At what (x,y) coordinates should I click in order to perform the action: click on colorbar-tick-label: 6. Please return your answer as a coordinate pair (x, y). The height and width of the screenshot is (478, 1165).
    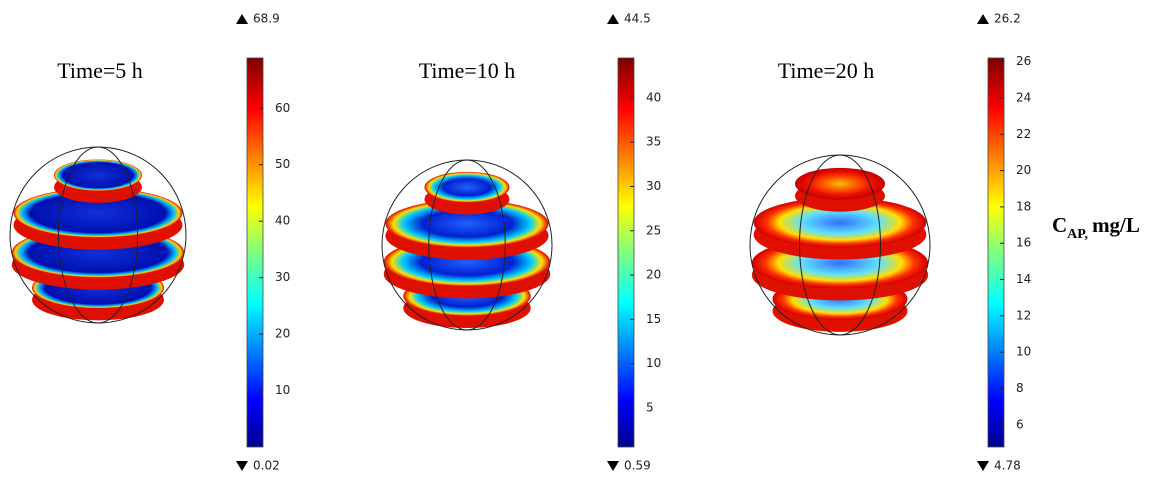
    Looking at the image, I should click on (1020, 424).